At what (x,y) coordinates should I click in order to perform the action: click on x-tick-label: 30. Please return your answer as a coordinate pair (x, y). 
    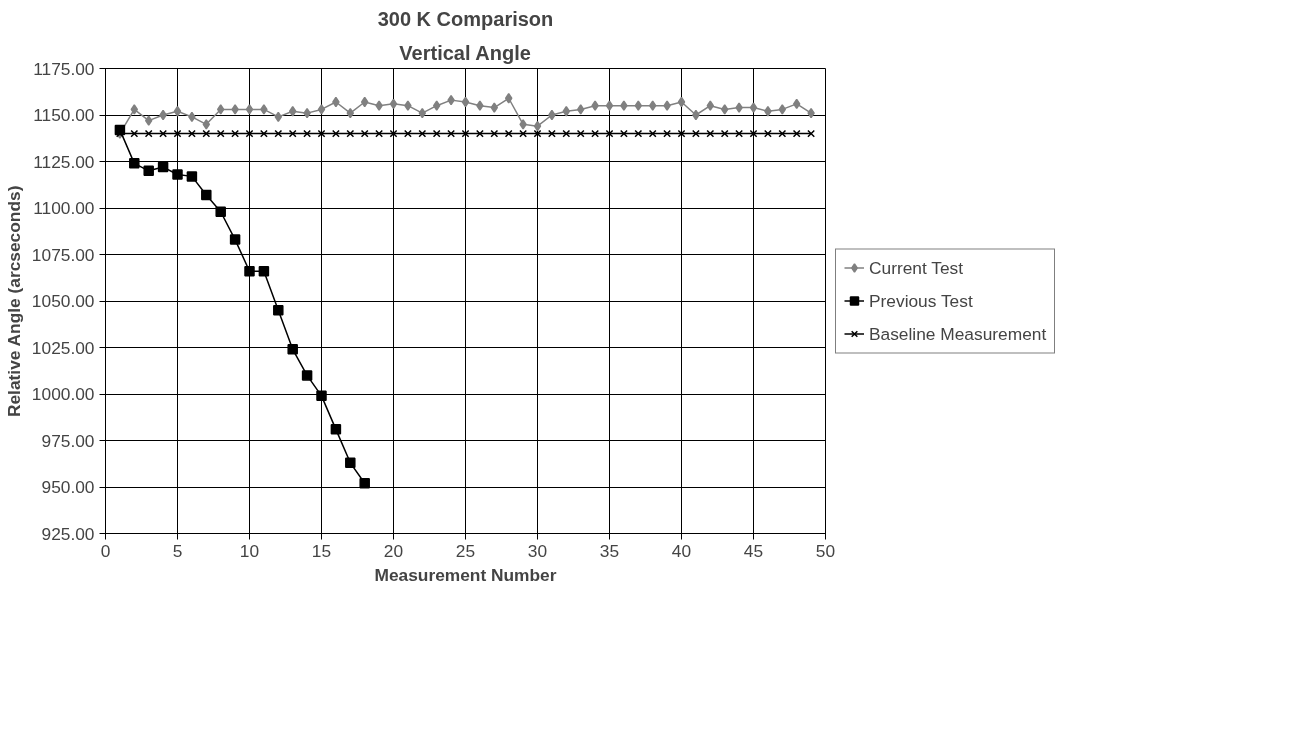
    Looking at the image, I should click on (537, 550).